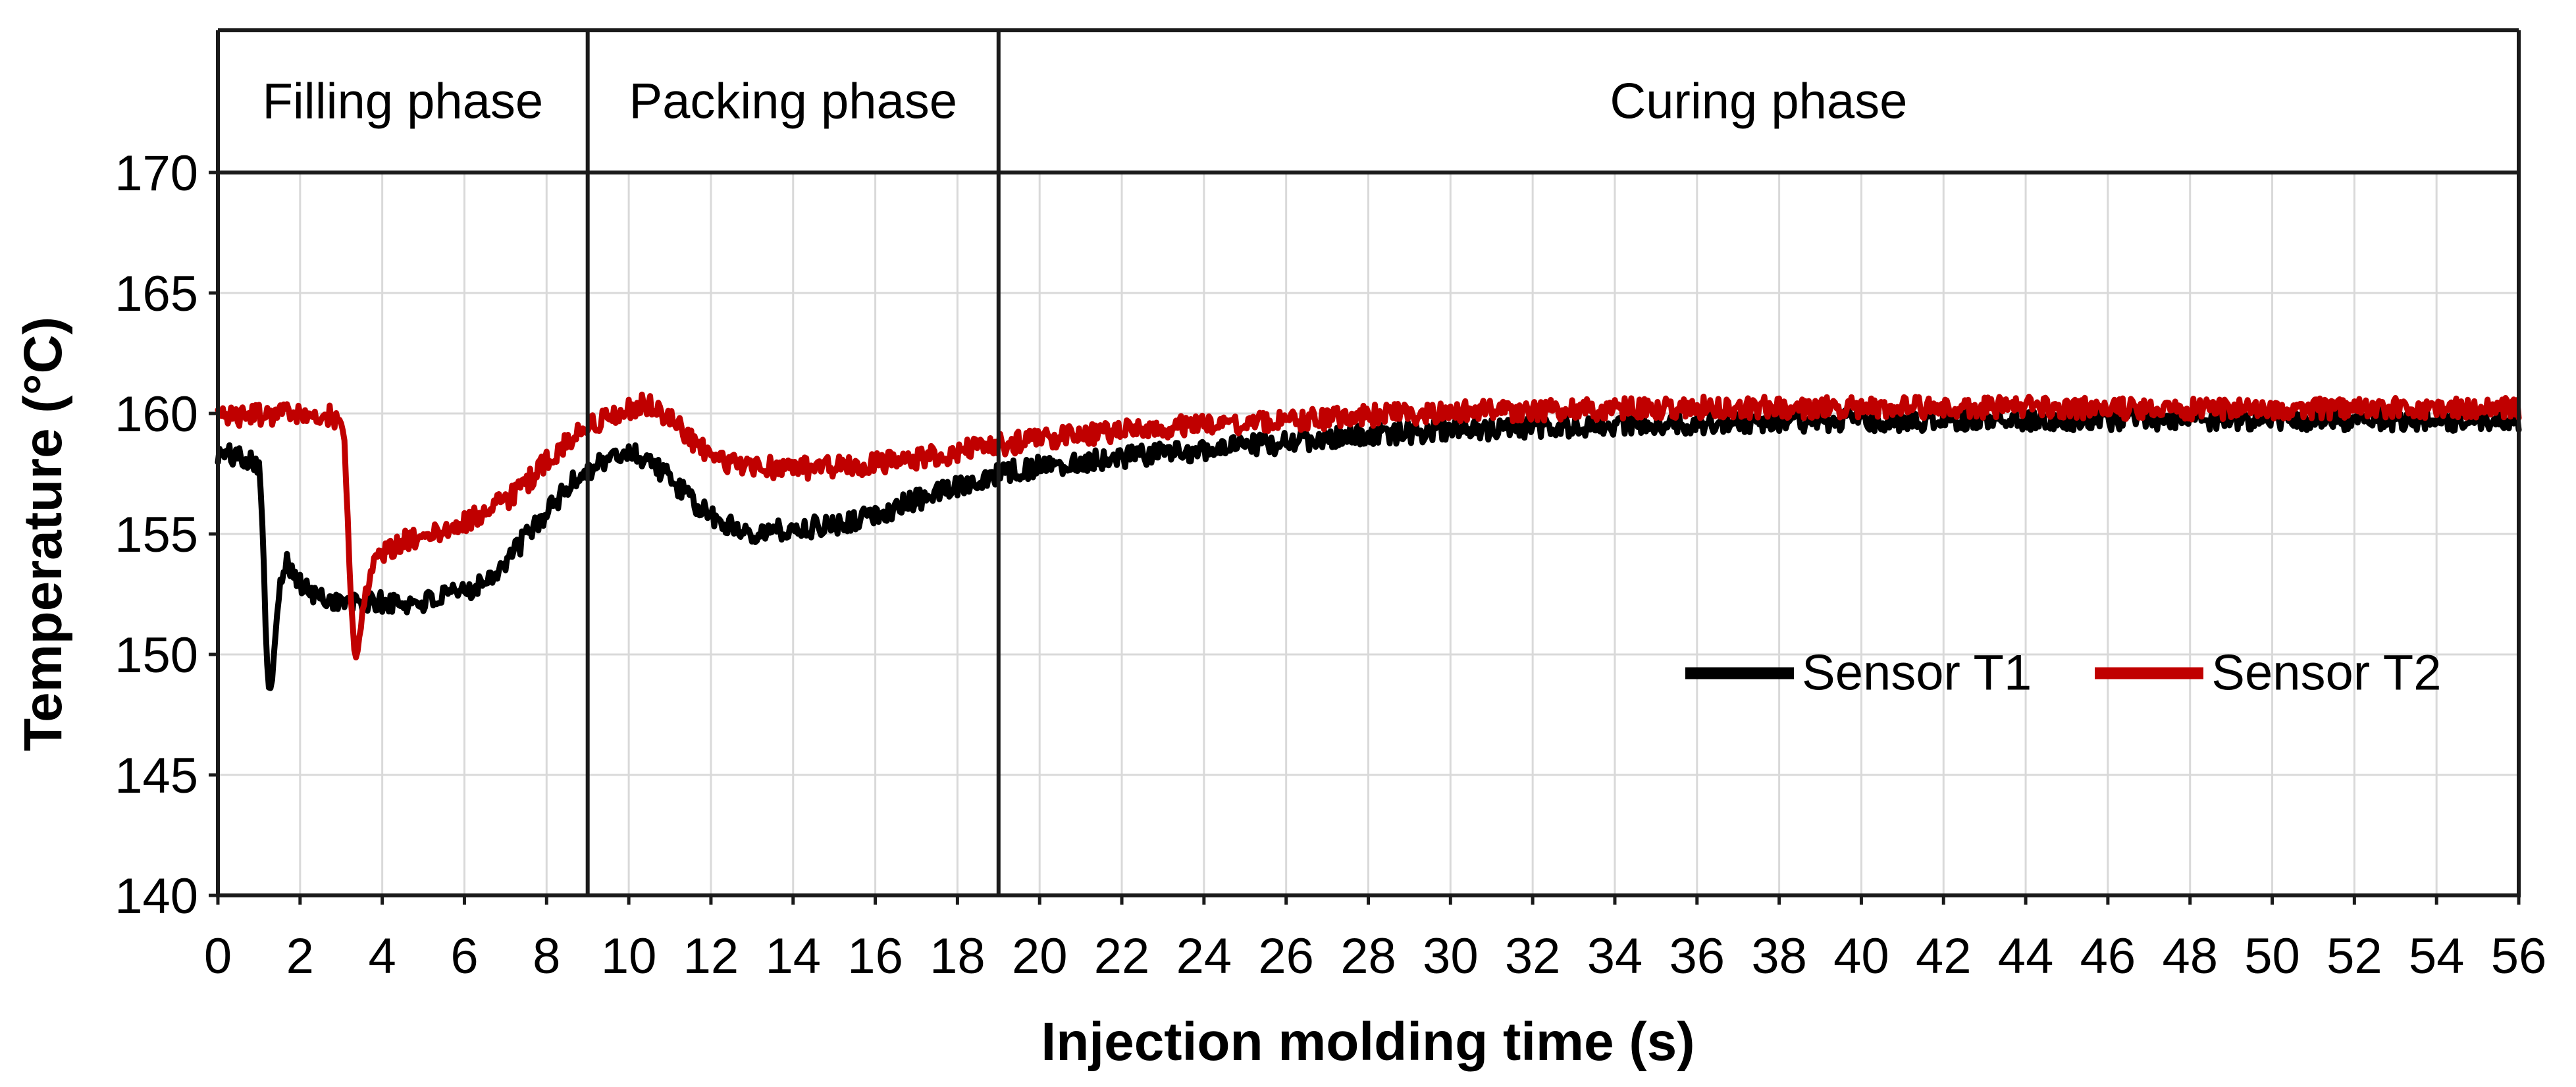 This screenshot has height=1087, width=2576. What do you see at coordinates (156, 896) in the screenshot?
I see `y-tick-label: 140` at bounding box center [156, 896].